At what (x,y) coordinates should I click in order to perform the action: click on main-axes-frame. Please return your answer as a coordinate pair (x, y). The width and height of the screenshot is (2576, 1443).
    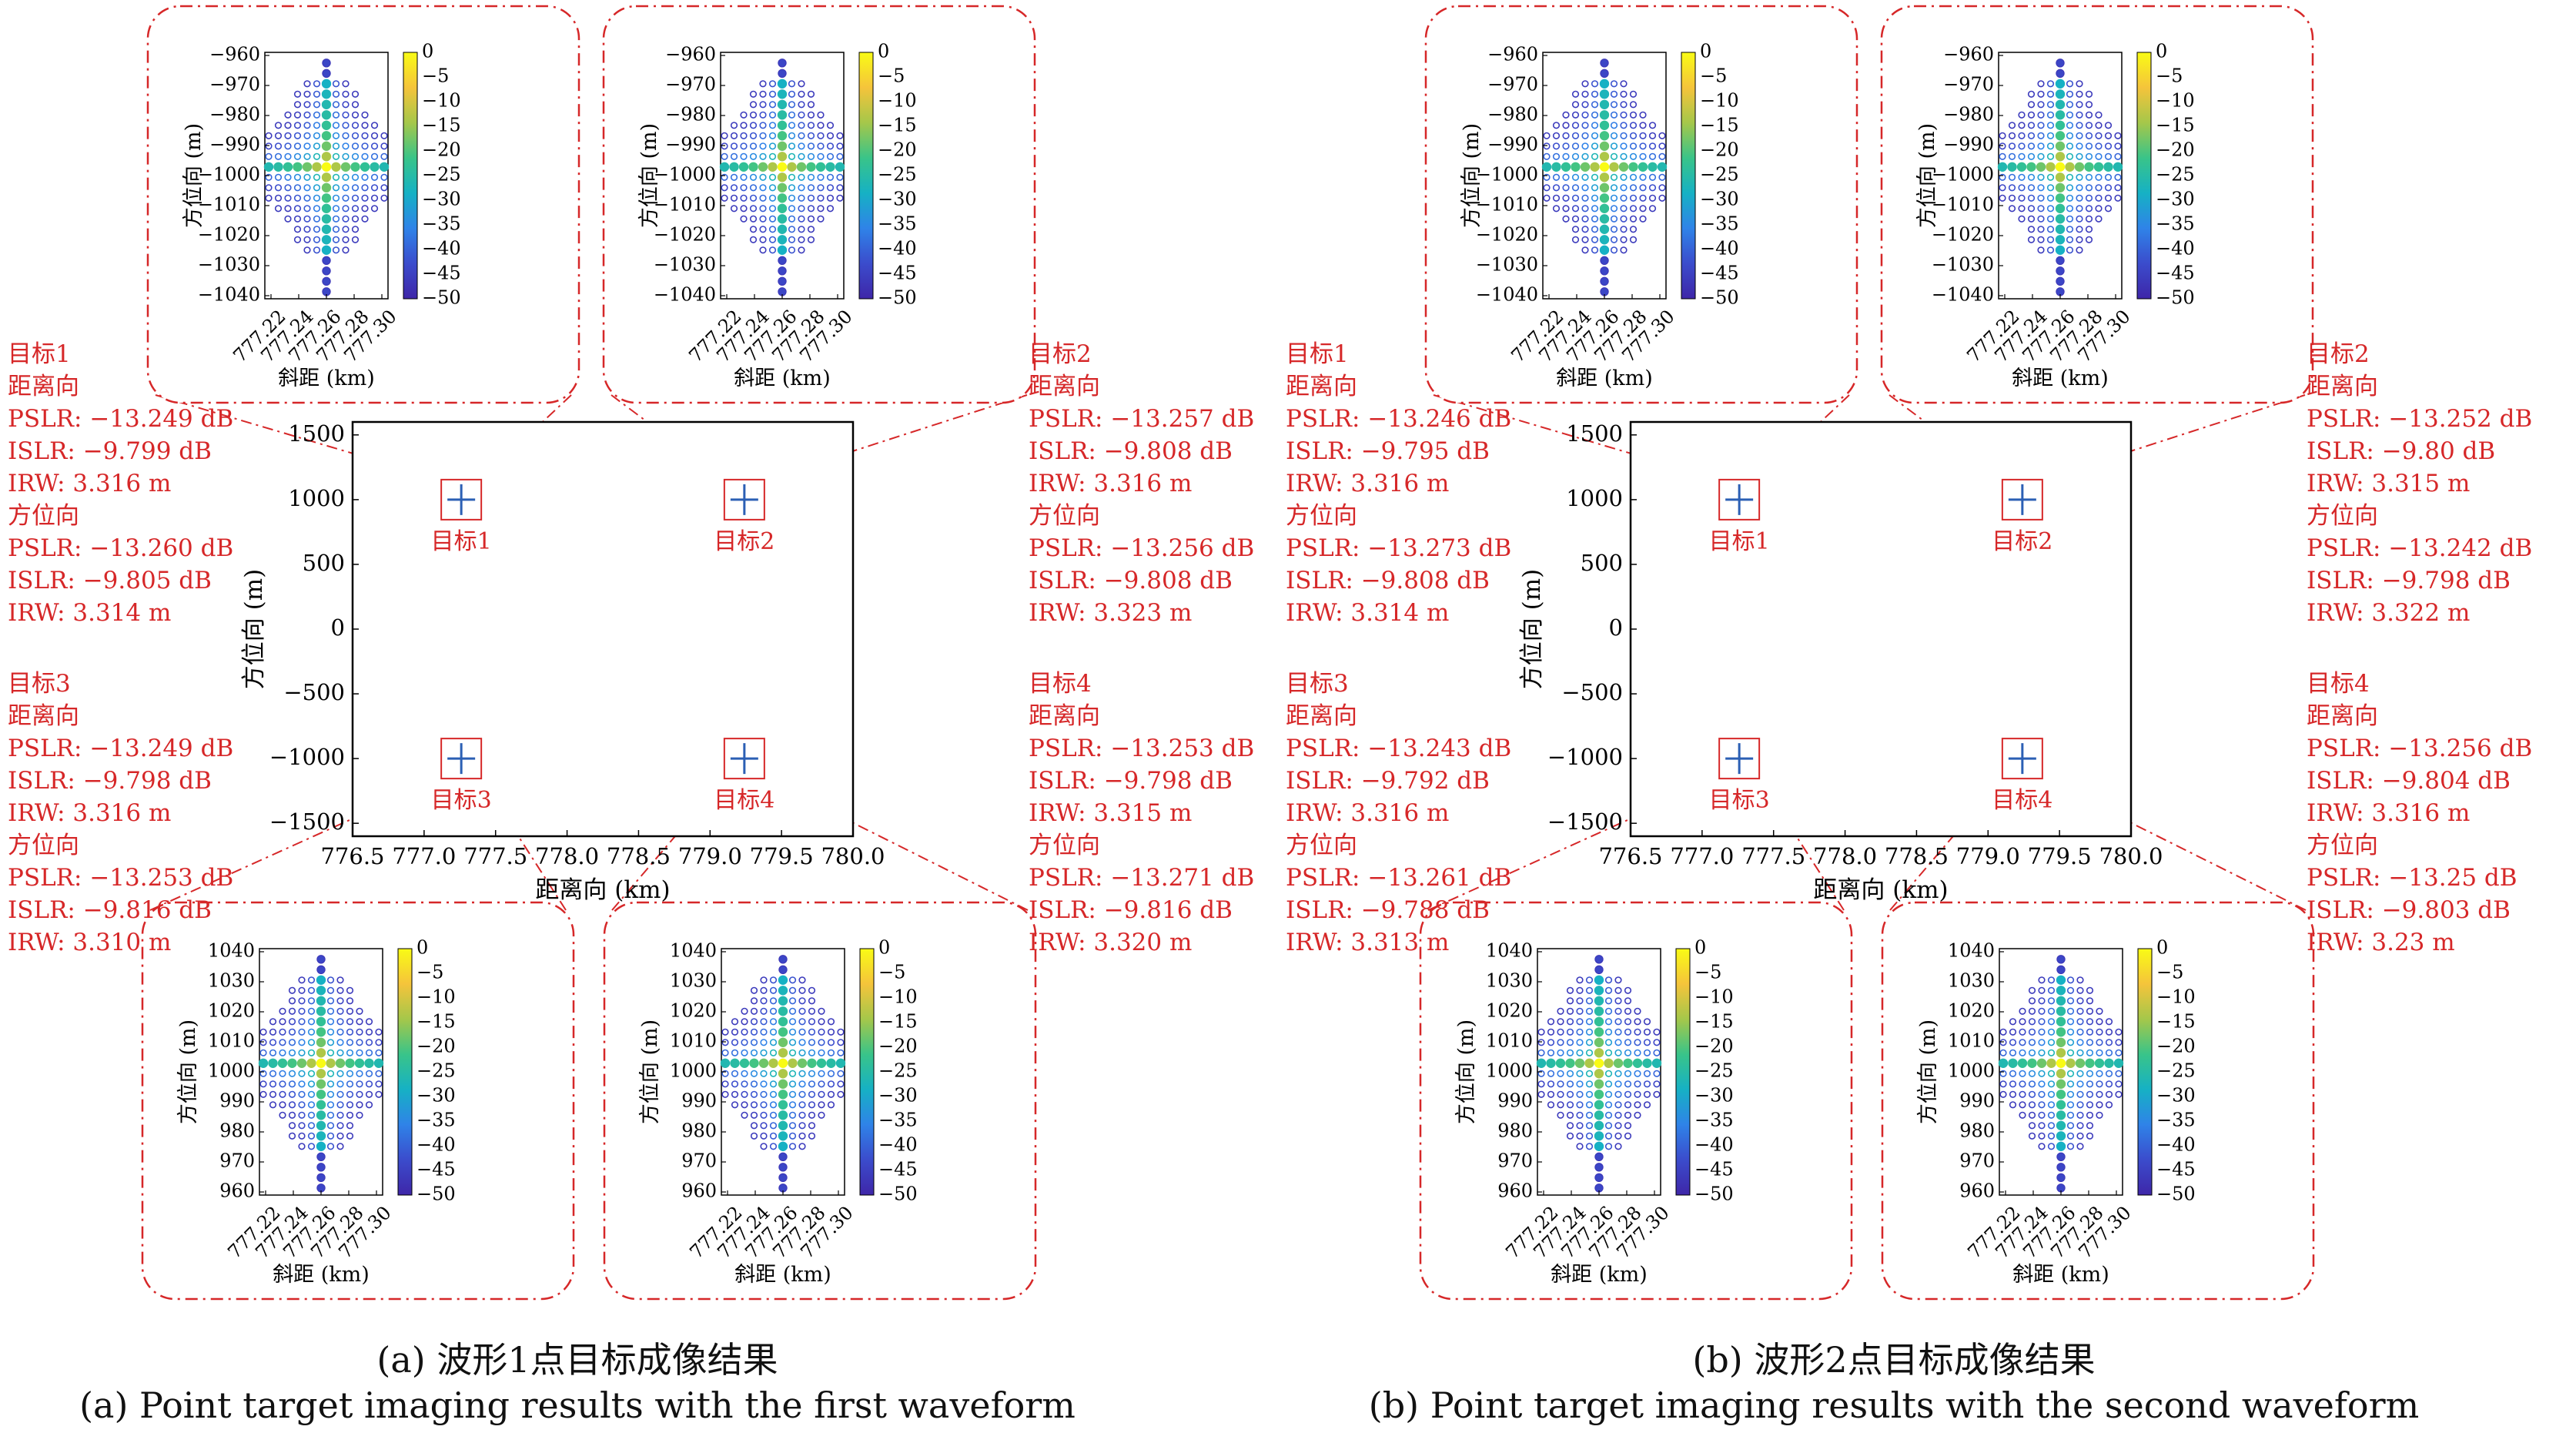
    Looking at the image, I should click on (1881, 629).